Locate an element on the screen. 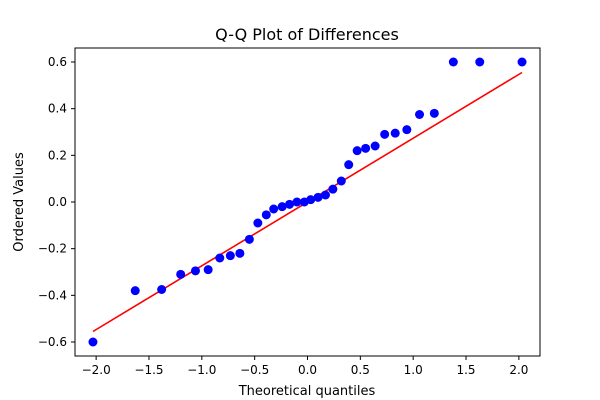 The width and height of the screenshot is (600, 400). x-tick-label: 0.5 is located at coordinates (360, 370).